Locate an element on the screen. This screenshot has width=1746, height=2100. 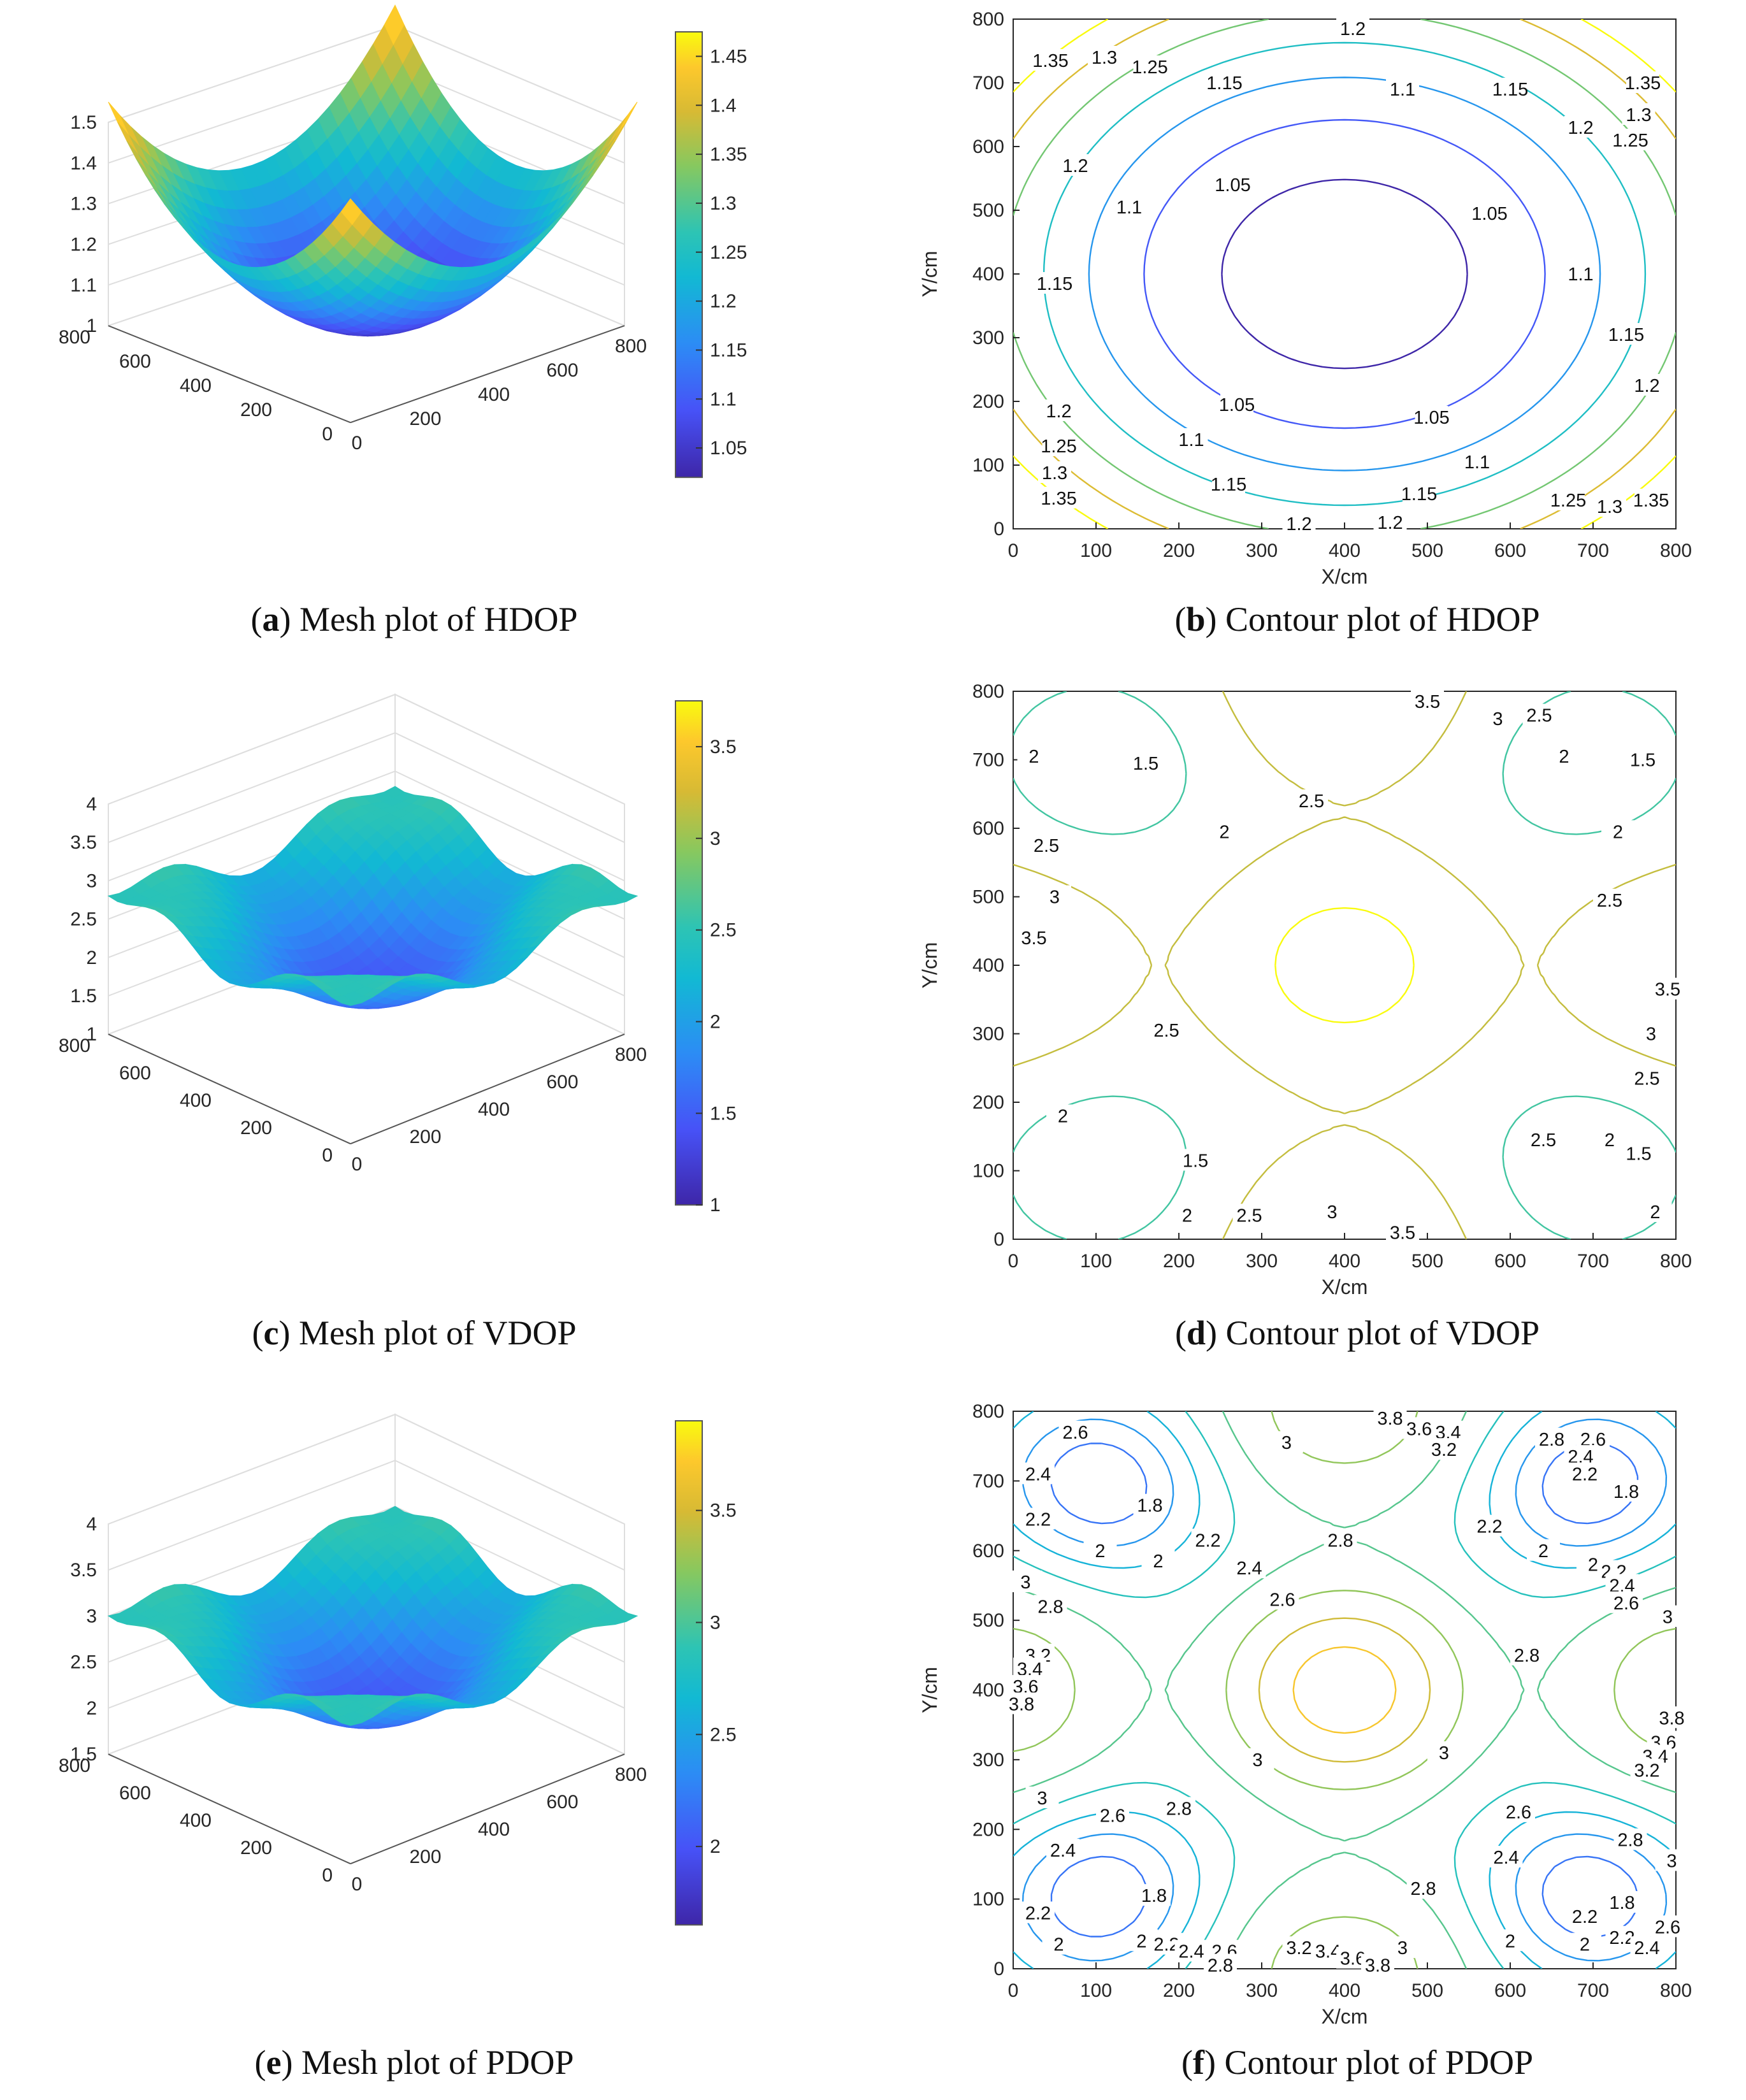
x-tick-label: 700 is located at coordinates (1593, 1990).